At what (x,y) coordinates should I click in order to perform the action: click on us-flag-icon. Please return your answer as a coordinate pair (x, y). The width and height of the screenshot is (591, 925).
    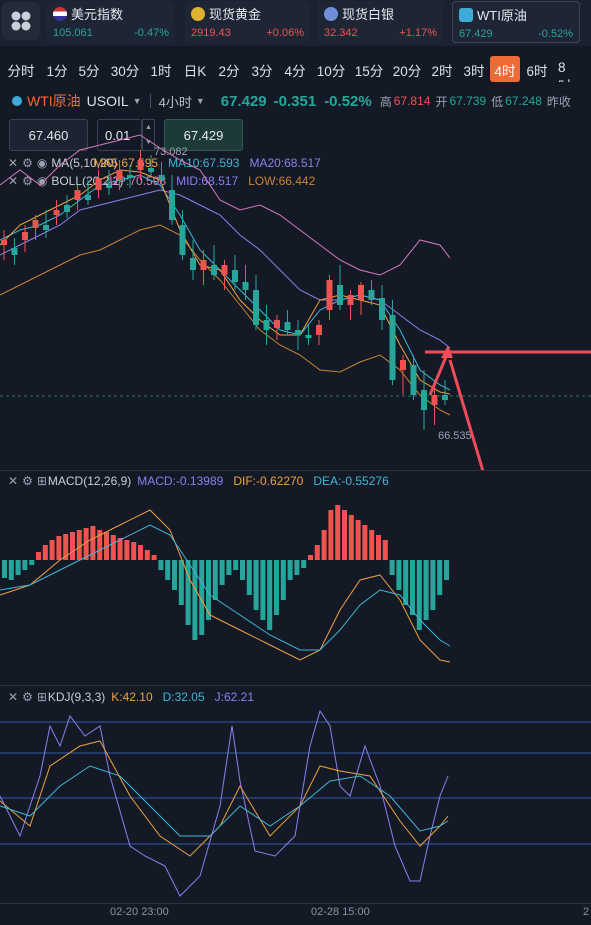
    Looking at the image, I should click on (60, 13).